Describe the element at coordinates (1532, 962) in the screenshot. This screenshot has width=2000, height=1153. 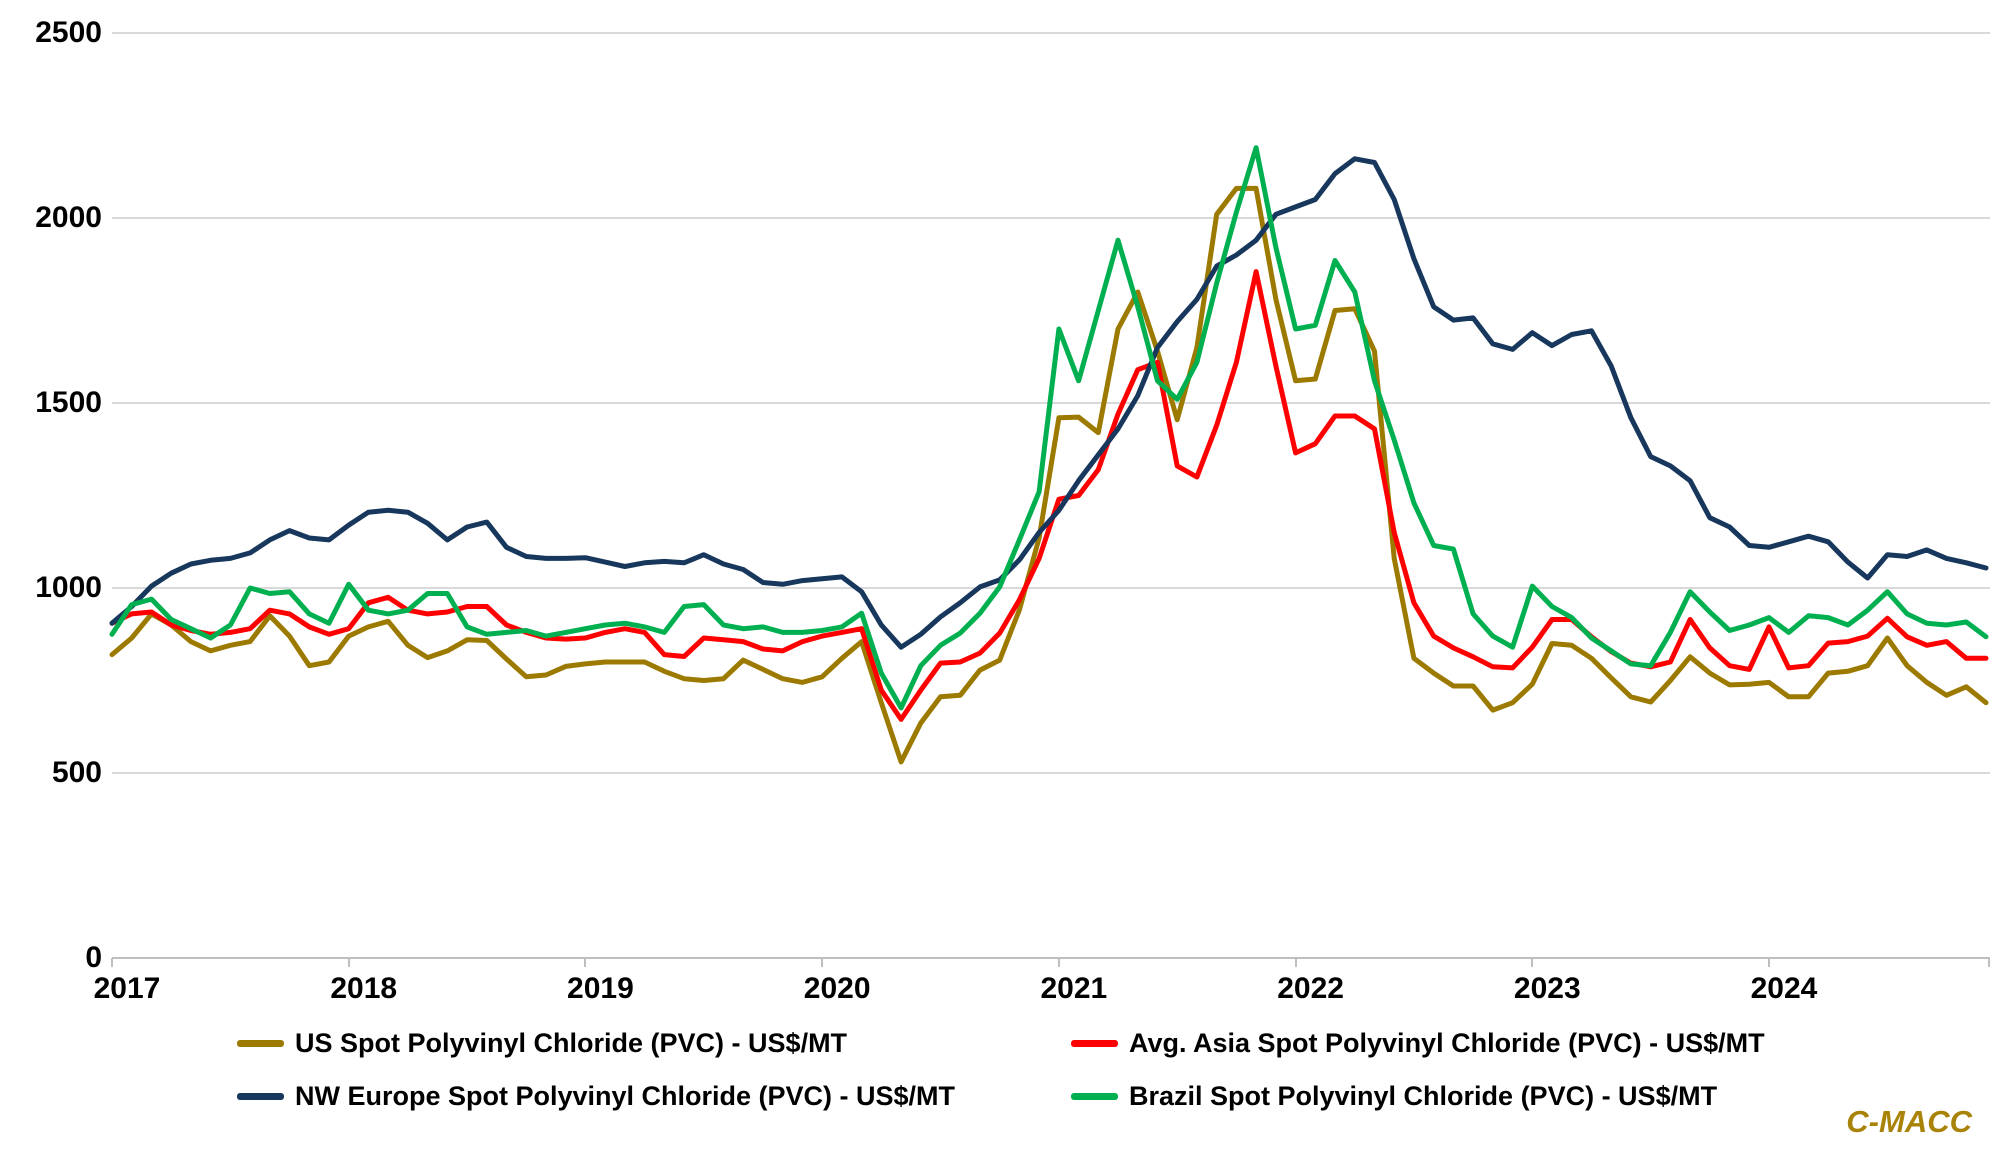
I see `x-axis-tick-2023` at that location.